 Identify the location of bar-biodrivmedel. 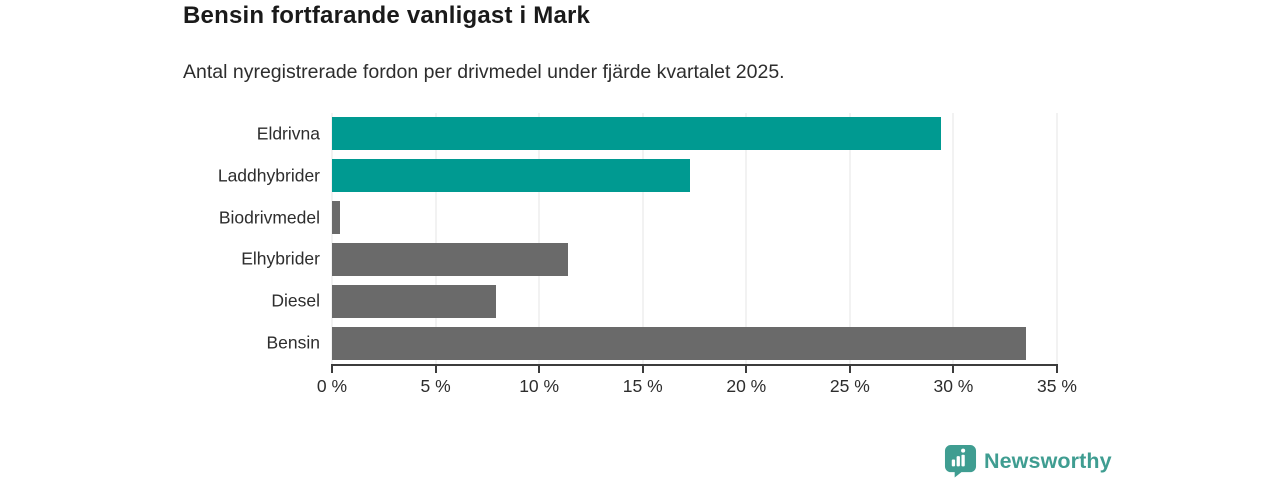
(336, 218).